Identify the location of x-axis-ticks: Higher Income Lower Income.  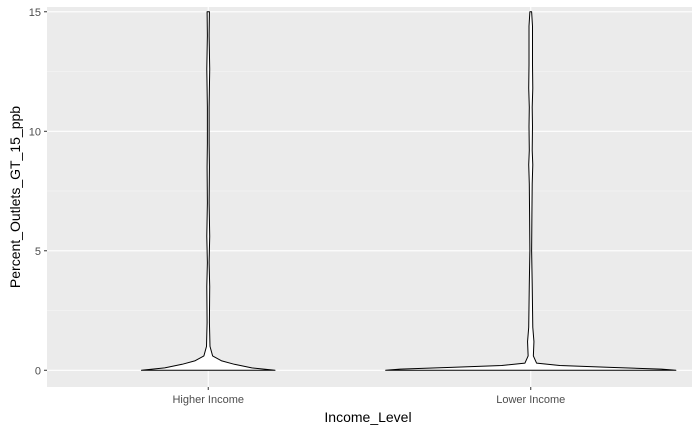
(368, 396).